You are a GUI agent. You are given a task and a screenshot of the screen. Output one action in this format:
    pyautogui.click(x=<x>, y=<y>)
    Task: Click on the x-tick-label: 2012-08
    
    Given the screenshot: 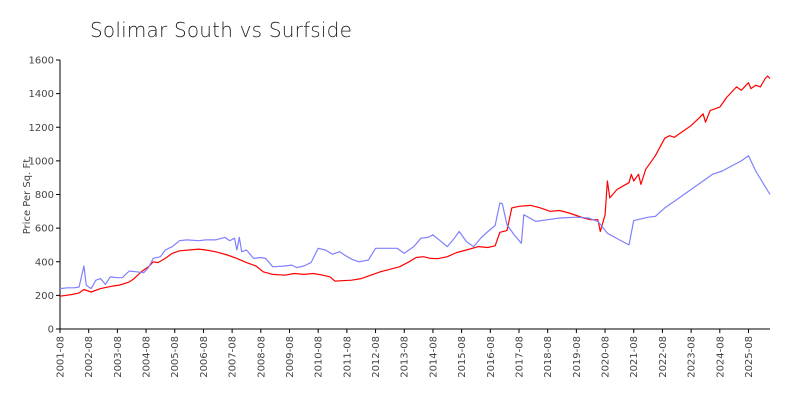 What is the action you would take?
    pyautogui.click(x=376, y=357)
    